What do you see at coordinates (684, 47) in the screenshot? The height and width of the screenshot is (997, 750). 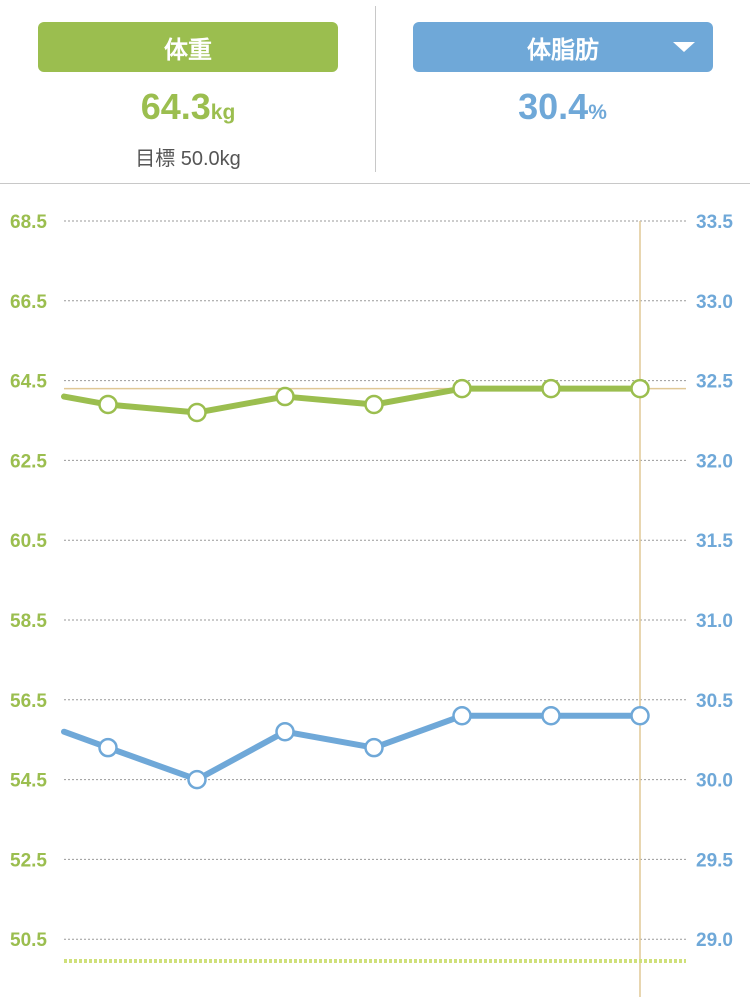 I see `chevron-down-icon` at bounding box center [684, 47].